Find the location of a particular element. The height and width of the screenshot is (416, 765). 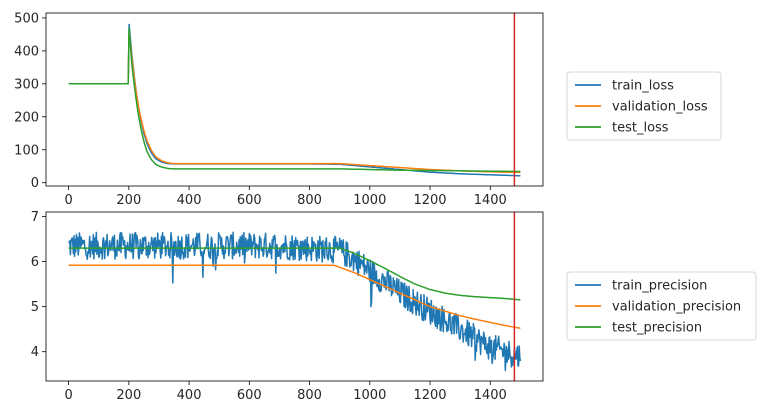

y-tick-label: 100 is located at coordinates (26, 150).